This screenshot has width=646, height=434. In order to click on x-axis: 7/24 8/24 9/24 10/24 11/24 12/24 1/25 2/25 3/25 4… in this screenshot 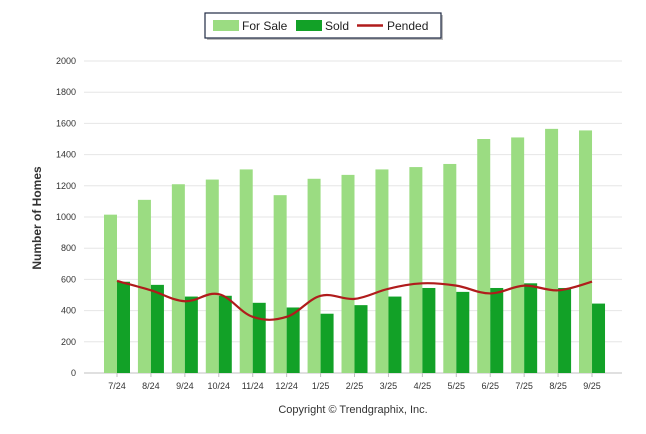, I will do `click(354, 382)`.